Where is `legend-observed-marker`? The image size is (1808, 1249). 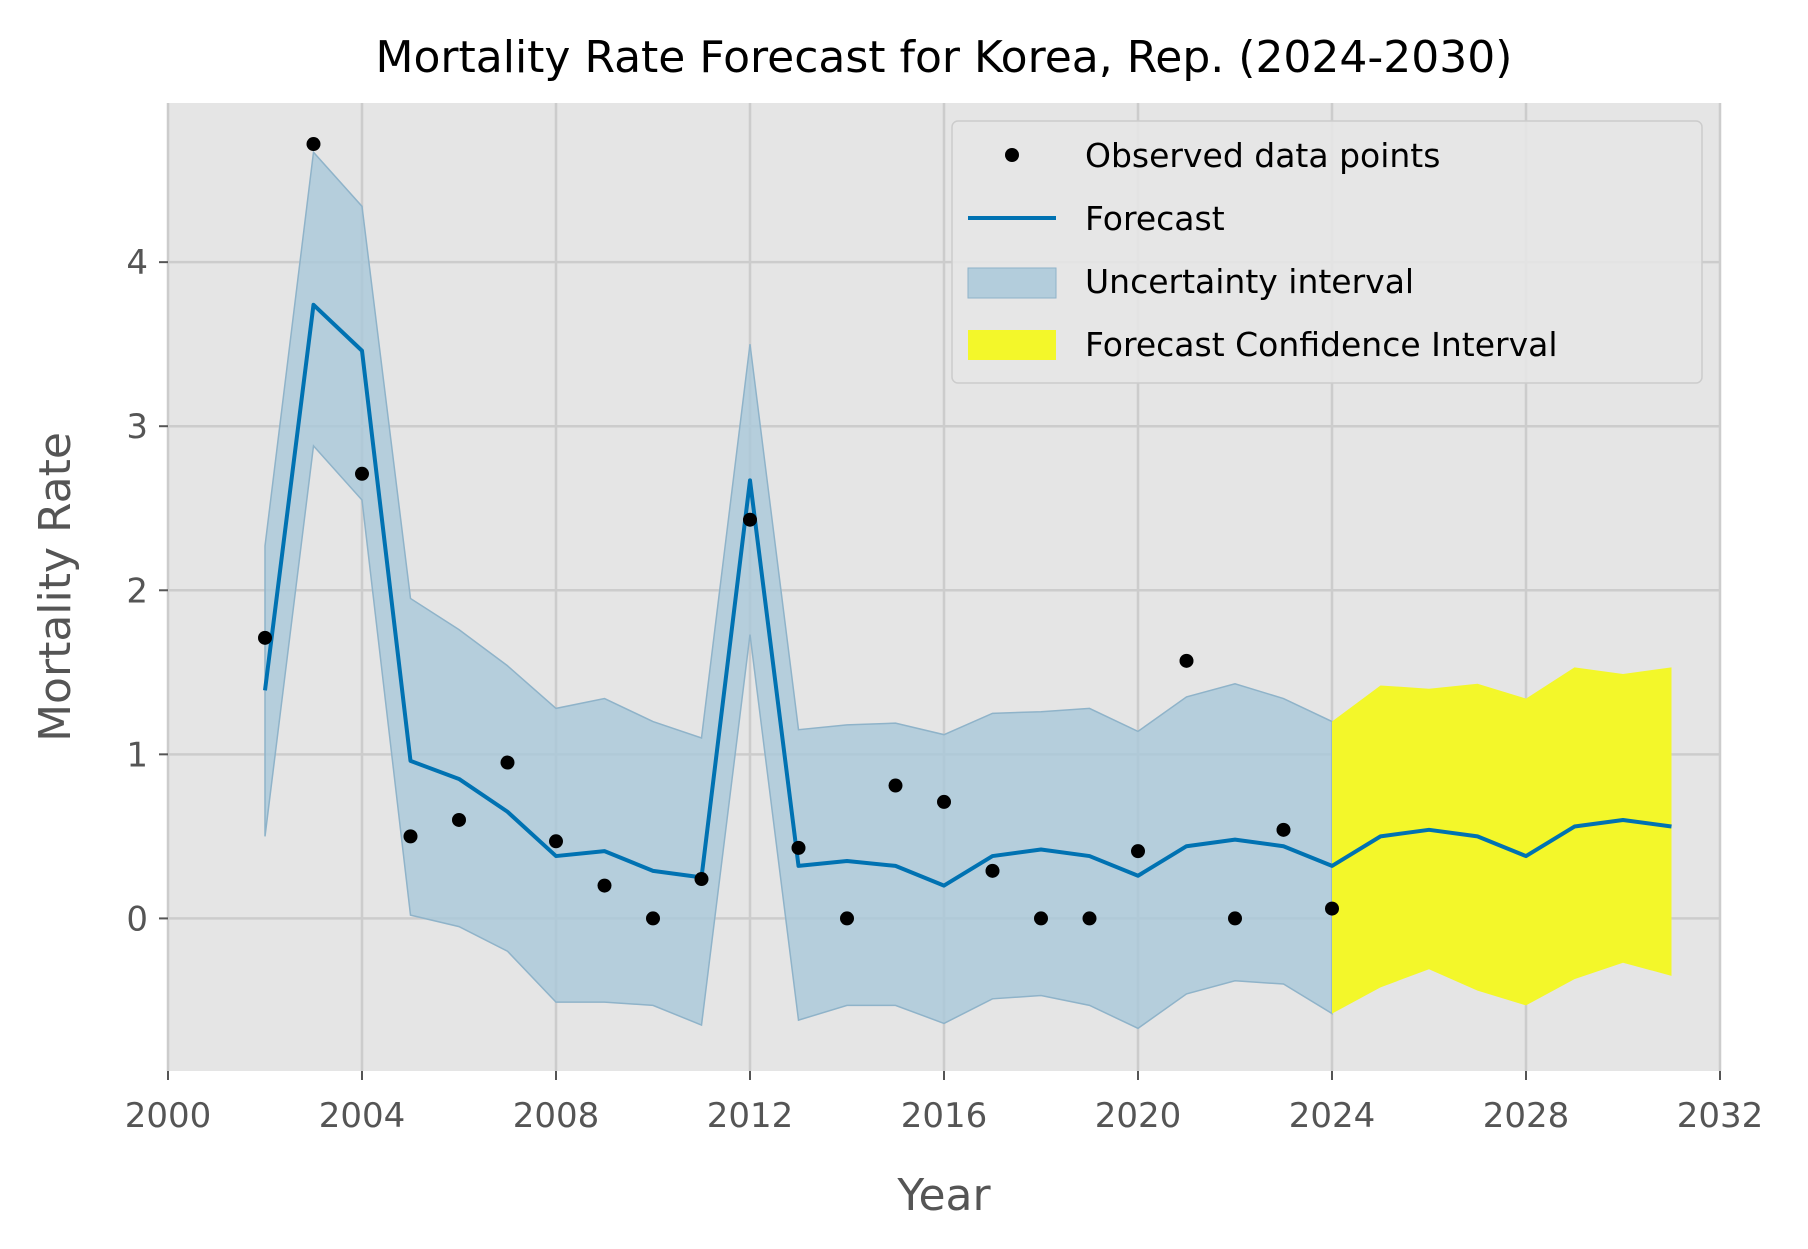 legend-observed-marker is located at coordinates (1012, 155).